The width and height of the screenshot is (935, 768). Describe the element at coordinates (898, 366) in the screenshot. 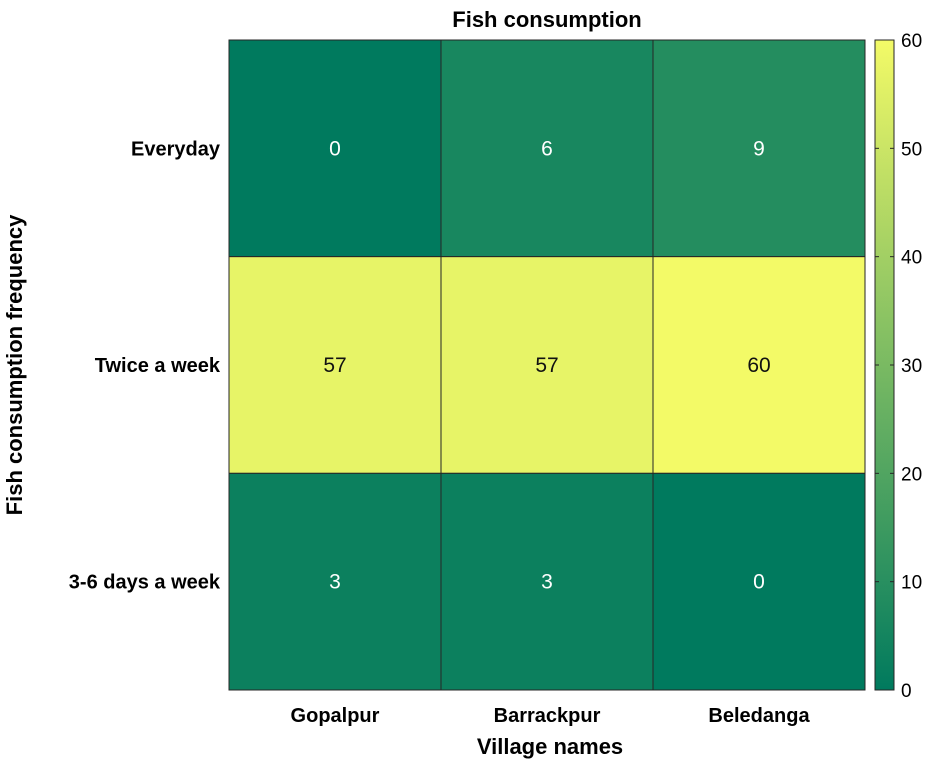

I see `colorbar-ticks: 0 10 20 30 40 50 60` at that location.